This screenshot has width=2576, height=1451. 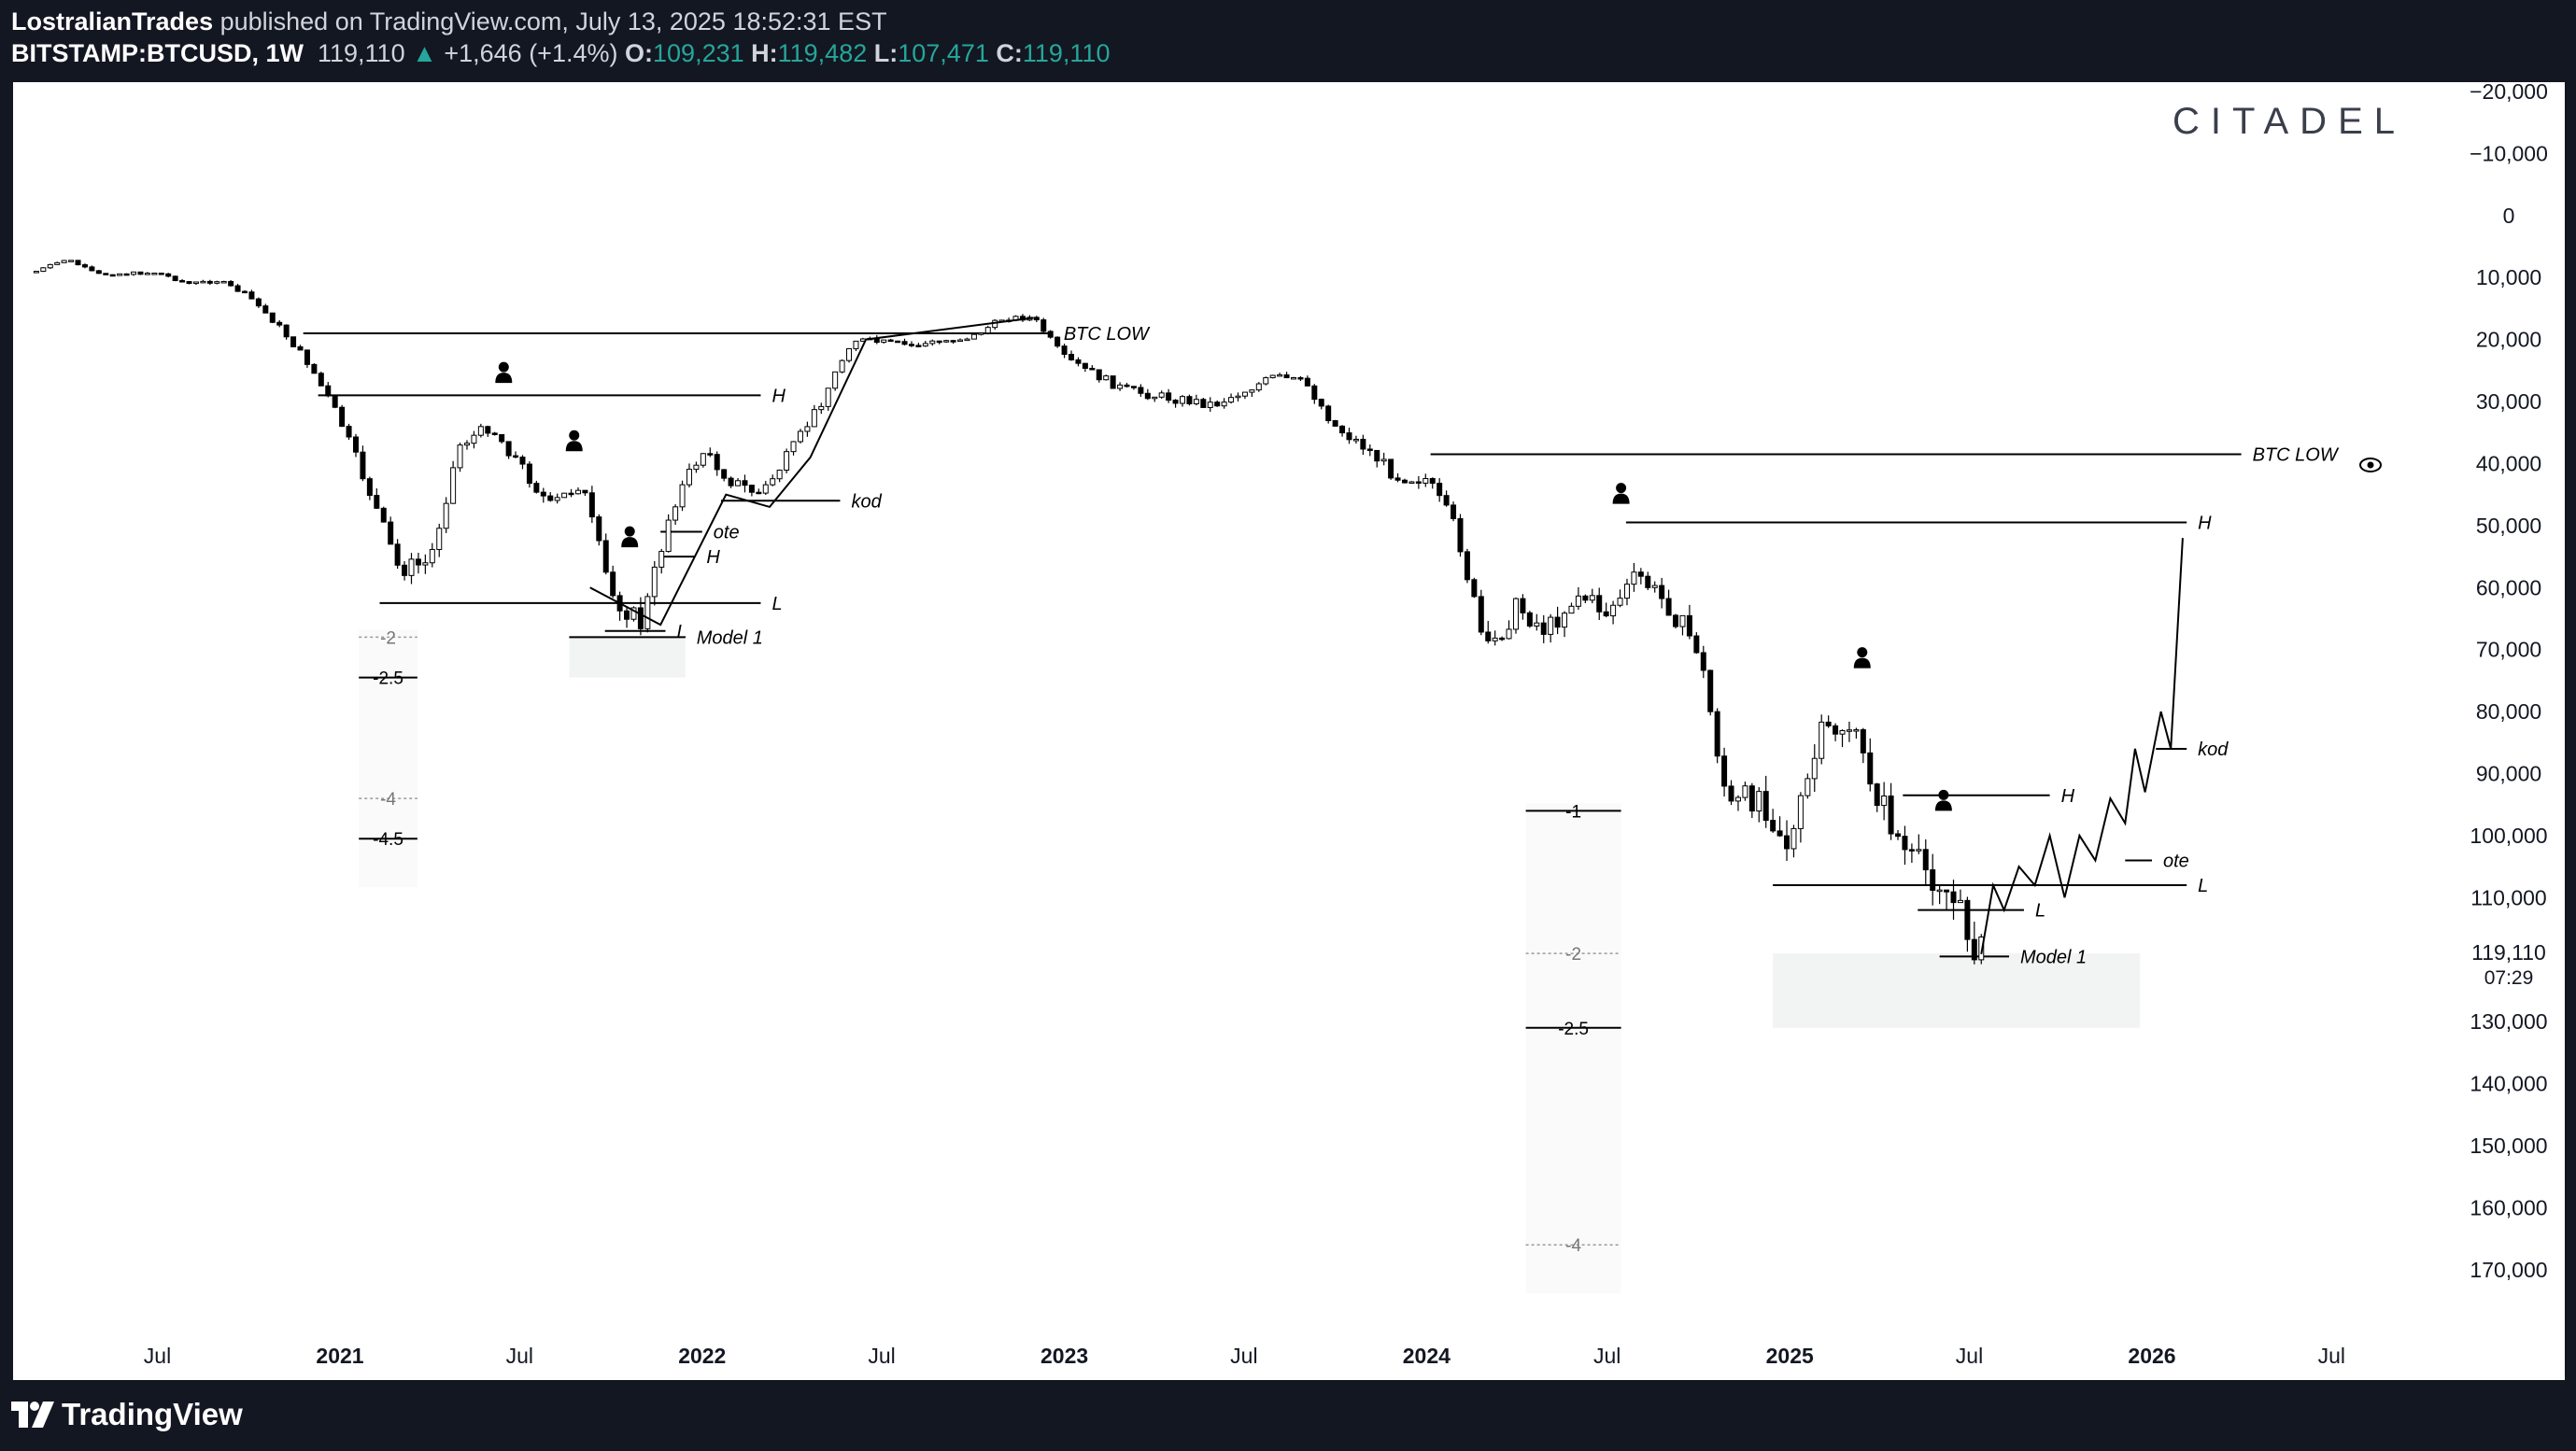 I want to click on projection-2025, so click(x=2082, y=746).